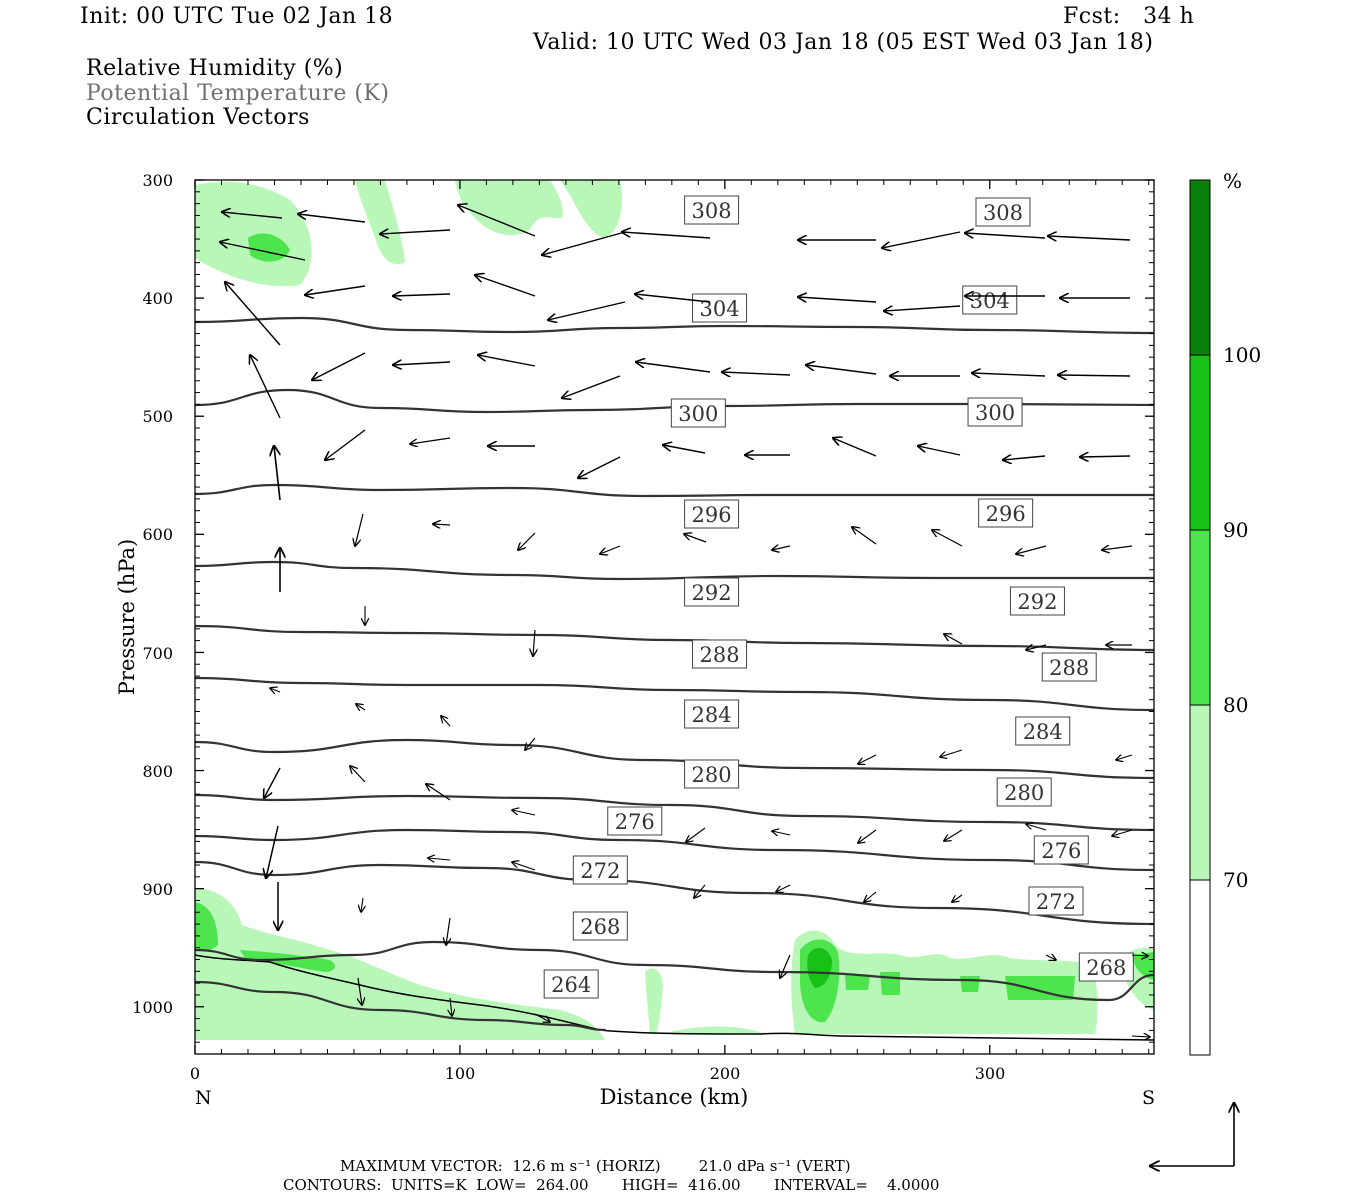 The image size is (1350, 1200). What do you see at coordinates (157, 298) in the screenshot?
I see `y-tick-label: 400` at bounding box center [157, 298].